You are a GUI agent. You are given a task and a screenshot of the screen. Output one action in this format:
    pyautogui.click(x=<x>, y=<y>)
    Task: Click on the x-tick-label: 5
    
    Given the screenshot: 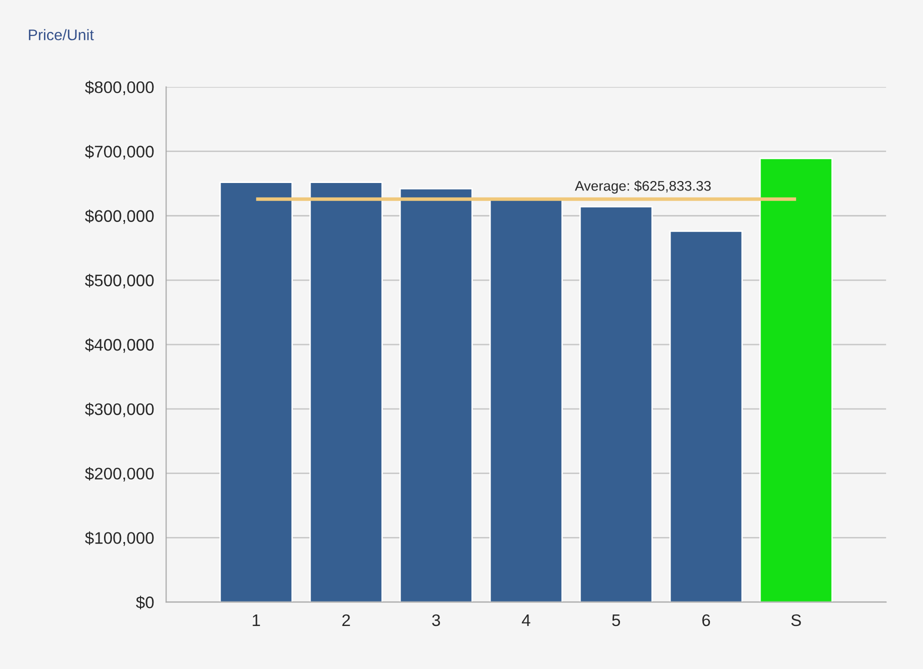 What is the action you would take?
    pyautogui.click(x=616, y=620)
    